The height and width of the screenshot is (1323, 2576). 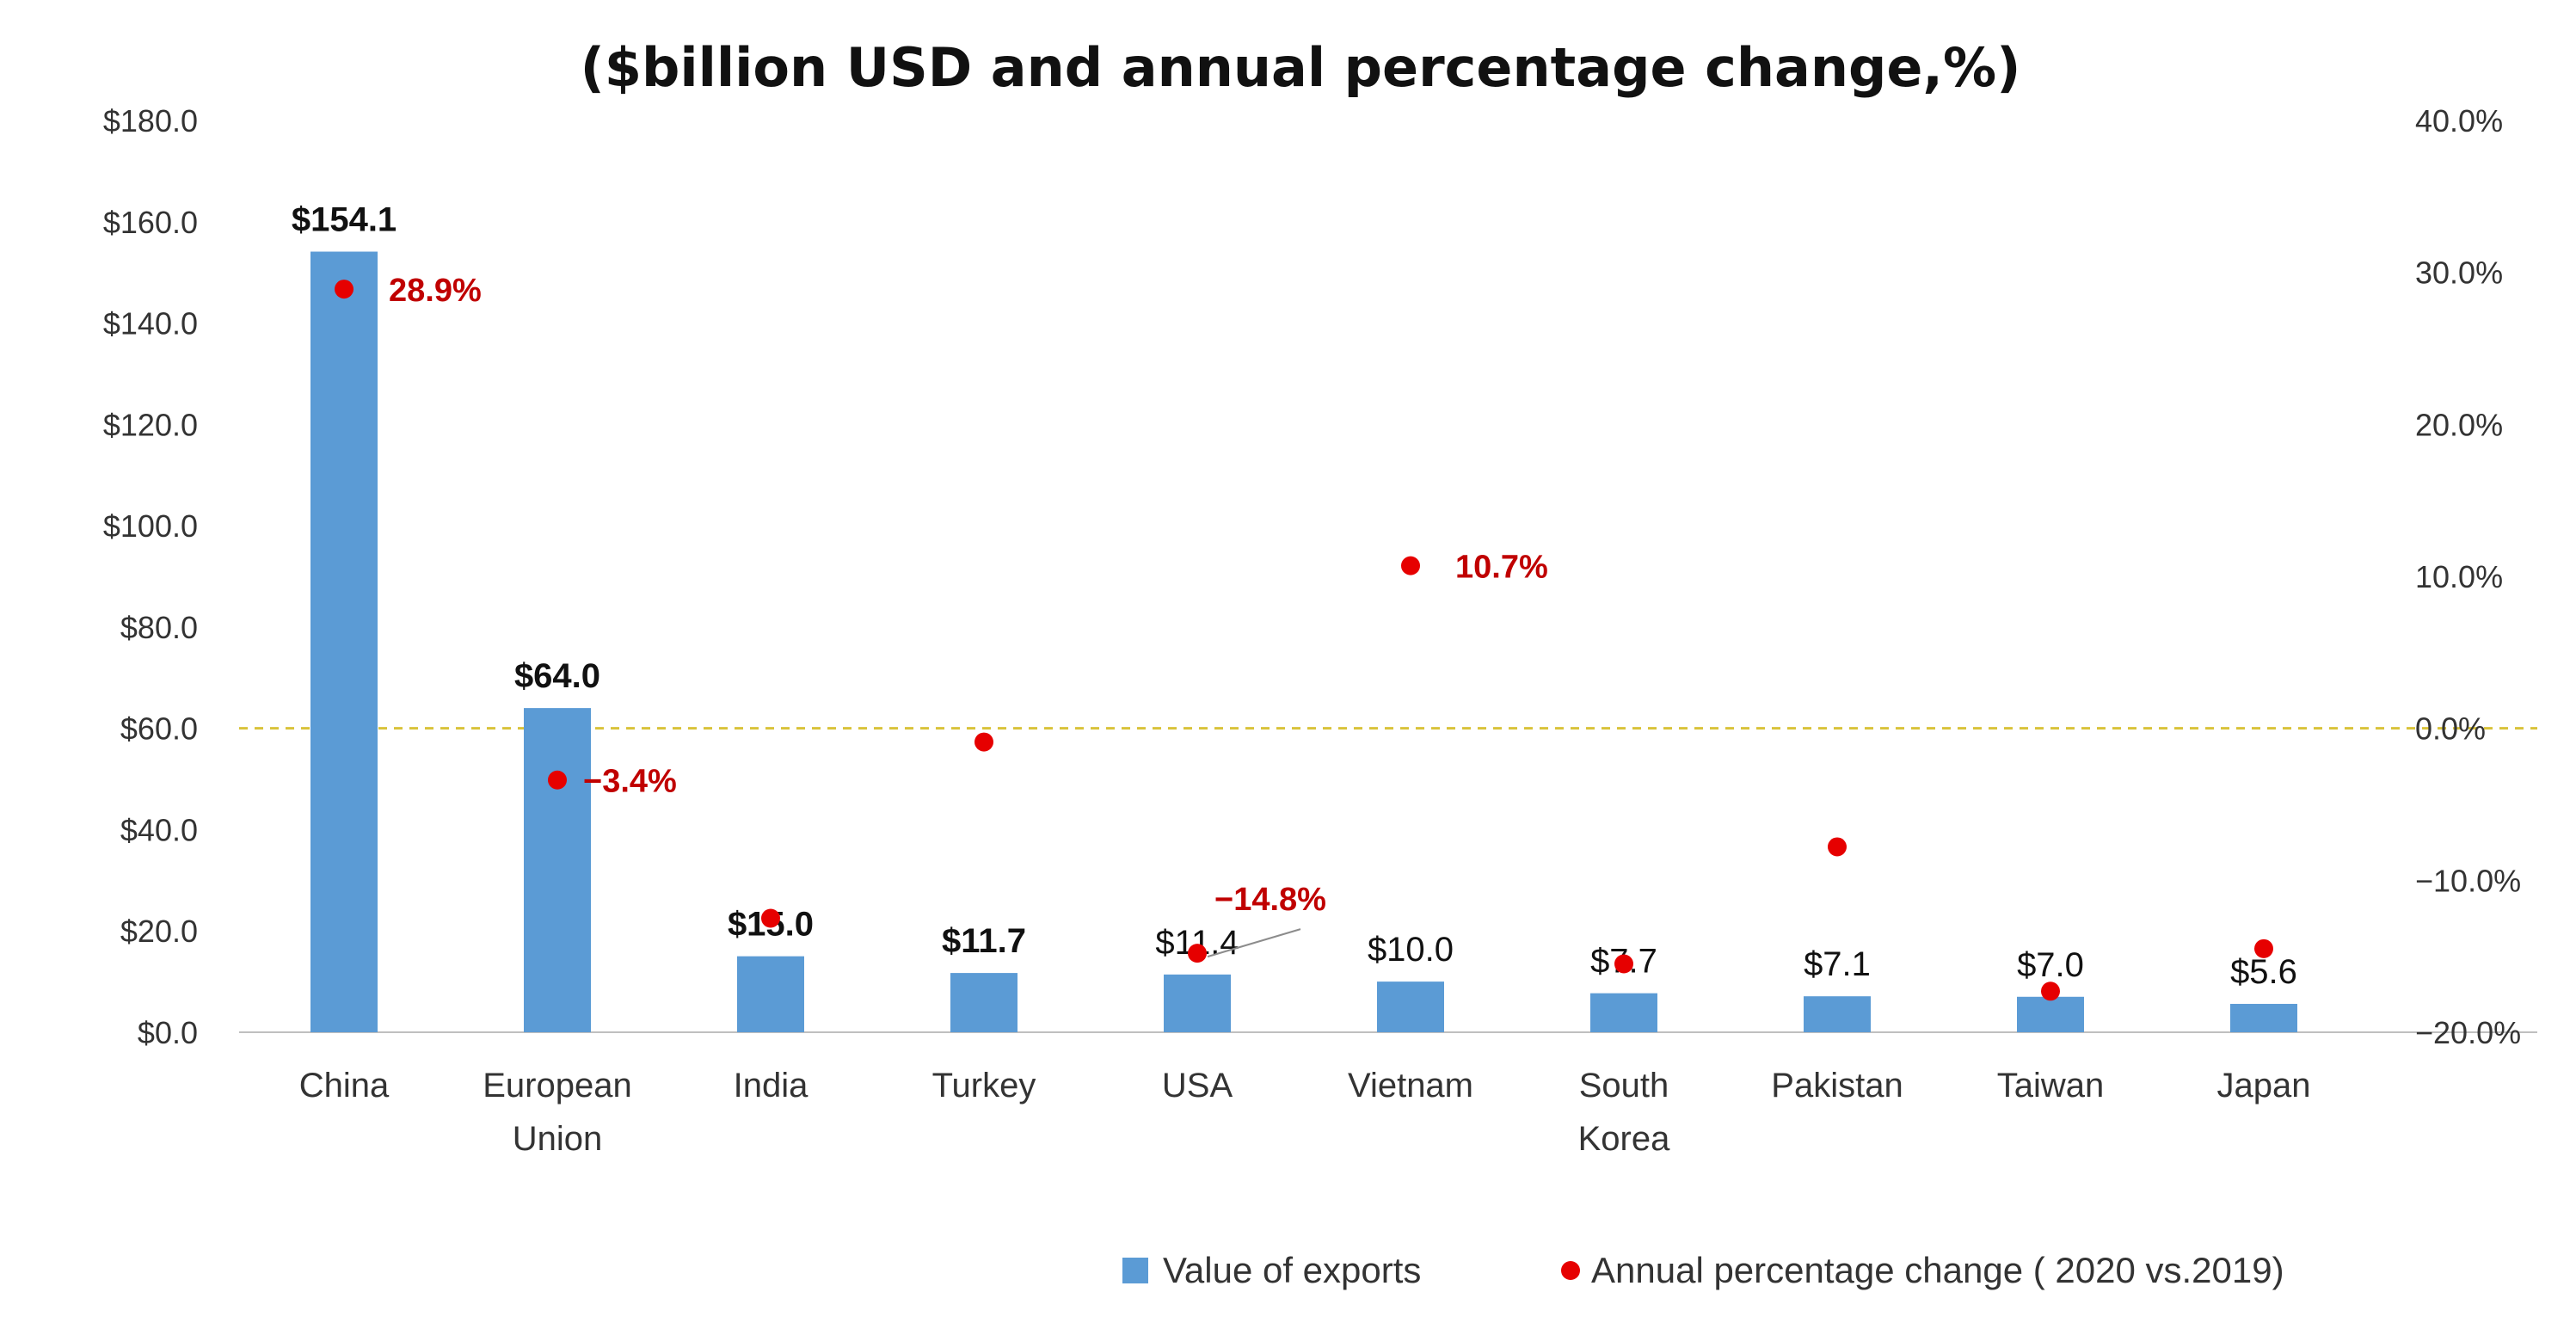 I want to click on change-label: −3.4%, so click(x=630, y=782).